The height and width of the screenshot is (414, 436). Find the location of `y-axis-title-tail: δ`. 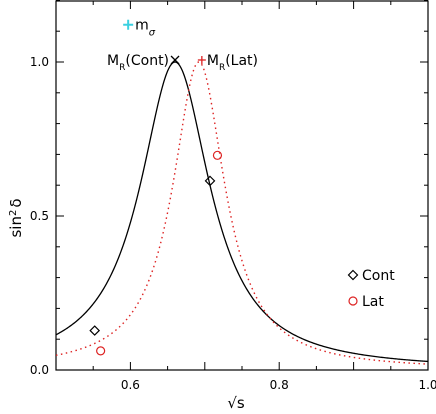

y-axis-title-tail: δ is located at coordinates (16, 202).